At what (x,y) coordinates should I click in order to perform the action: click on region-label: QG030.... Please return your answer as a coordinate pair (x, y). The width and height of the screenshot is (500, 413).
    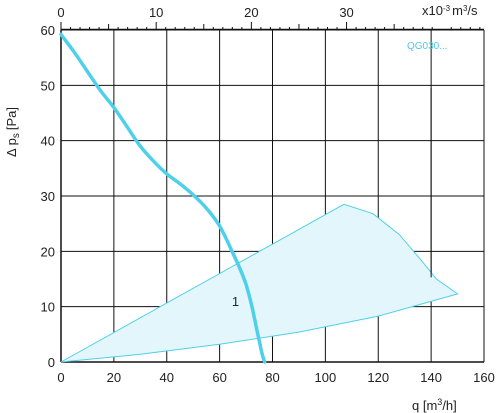
    Looking at the image, I should click on (427, 46).